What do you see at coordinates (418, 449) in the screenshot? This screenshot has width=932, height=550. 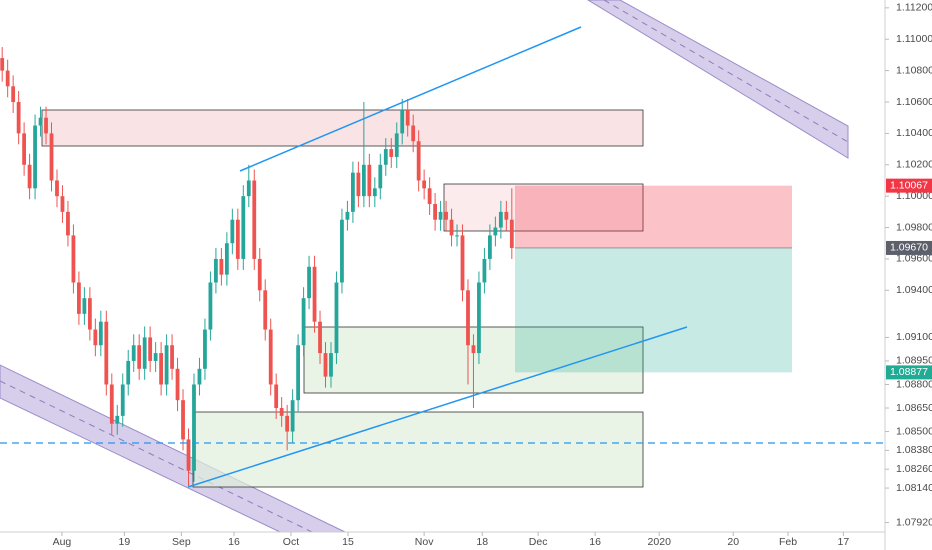 I see `support-zone` at bounding box center [418, 449].